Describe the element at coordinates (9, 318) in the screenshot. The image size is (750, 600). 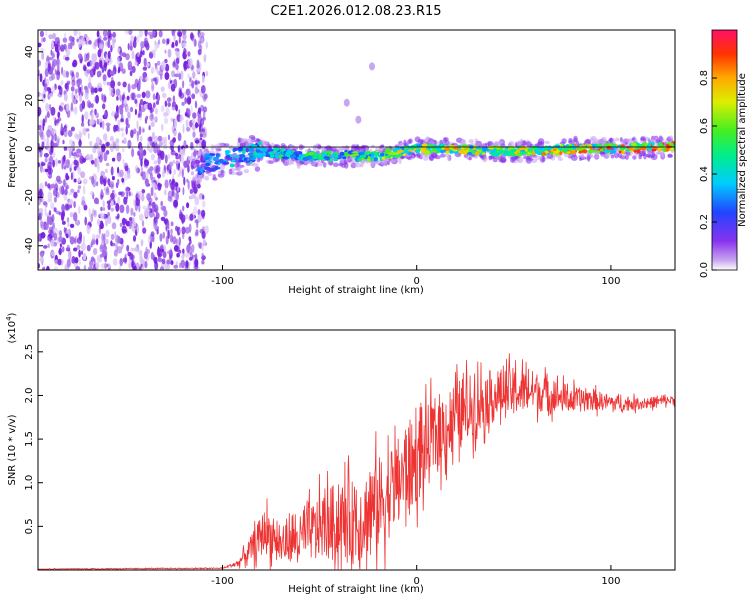
I see `snr-scale-exponent: 4` at that location.